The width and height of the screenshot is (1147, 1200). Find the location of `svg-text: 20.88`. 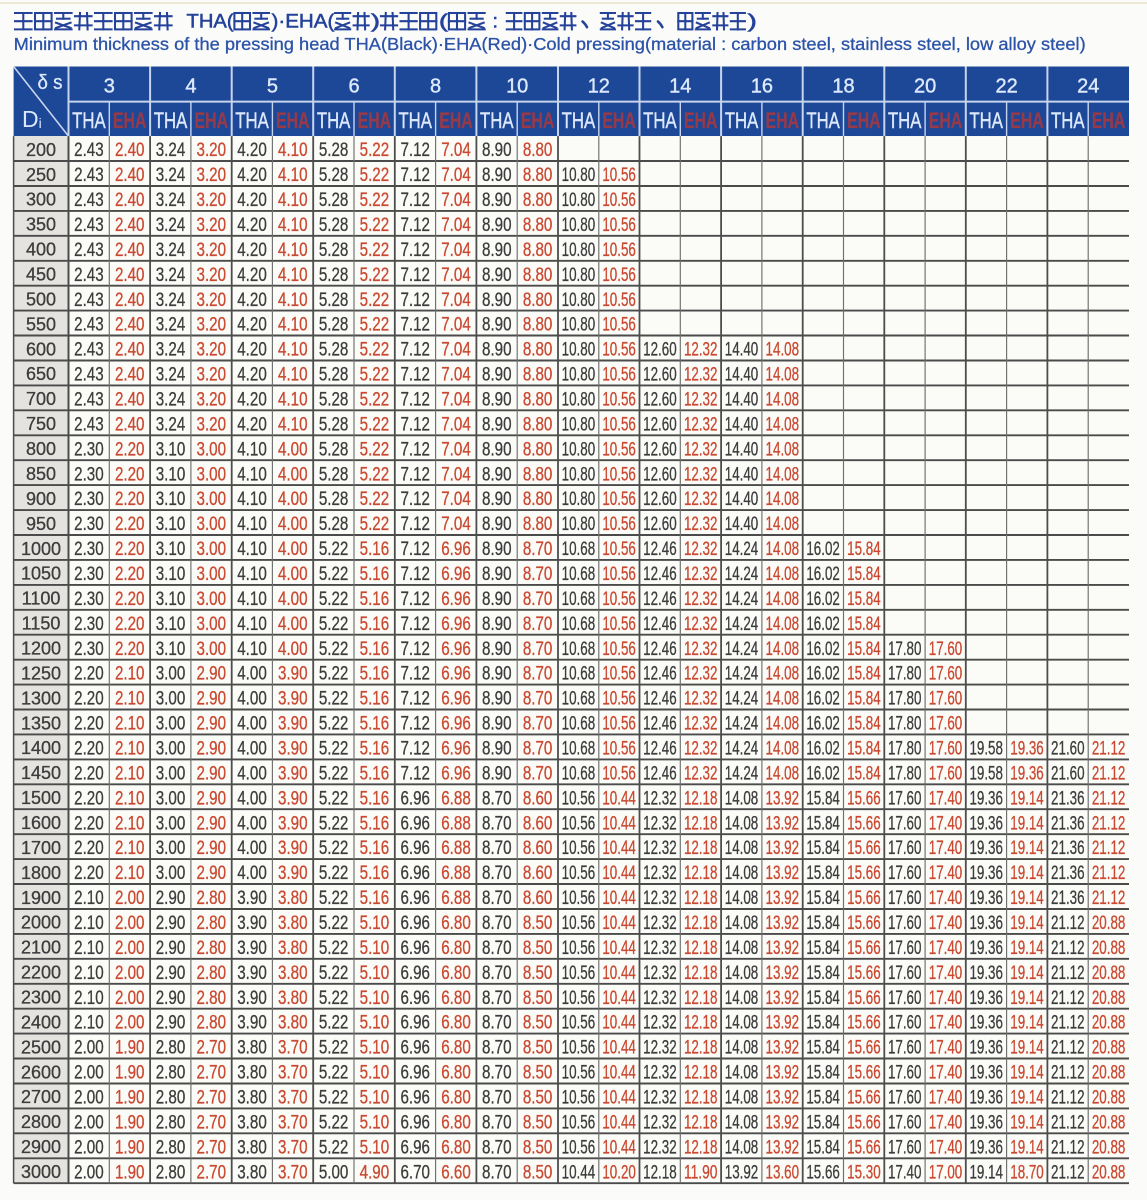

svg-text: 20.88 is located at coordinates (1109, 1123).